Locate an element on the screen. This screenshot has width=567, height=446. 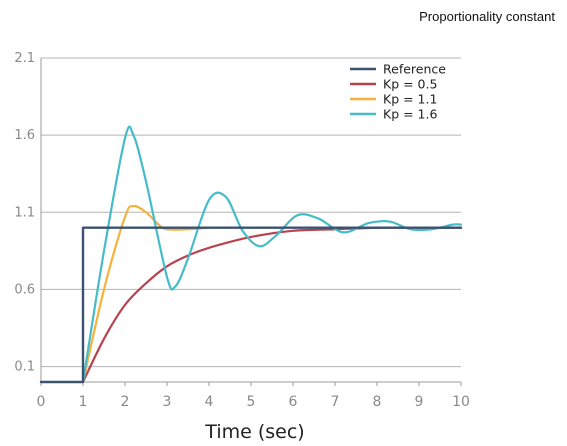
x-tick-label: 9 is located at coordinates (419, 402).